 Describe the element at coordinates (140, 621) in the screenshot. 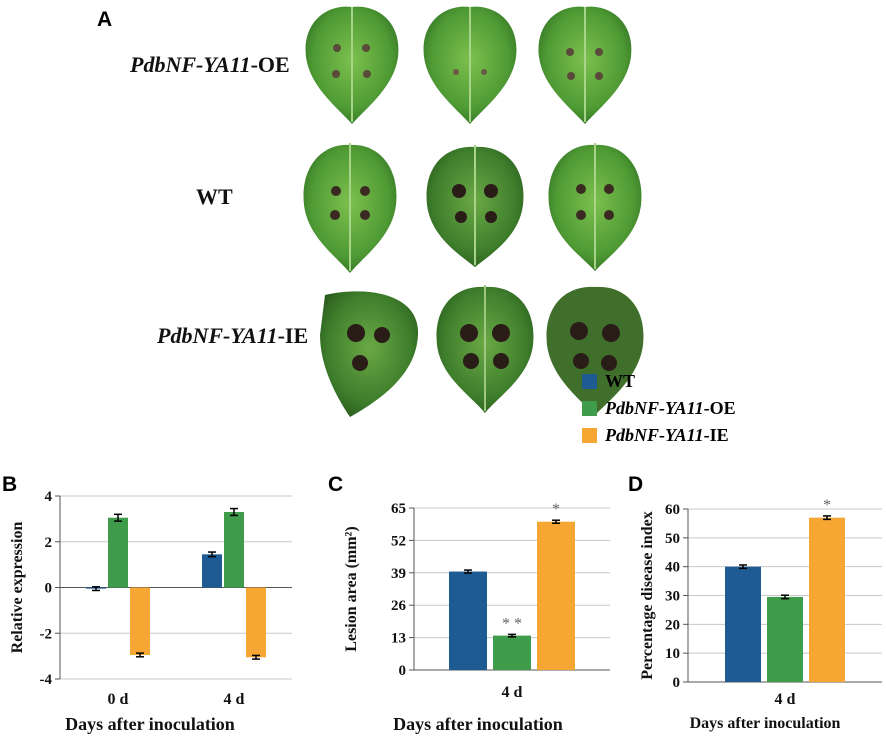

I see `bar-b-s2-c0` at that location.